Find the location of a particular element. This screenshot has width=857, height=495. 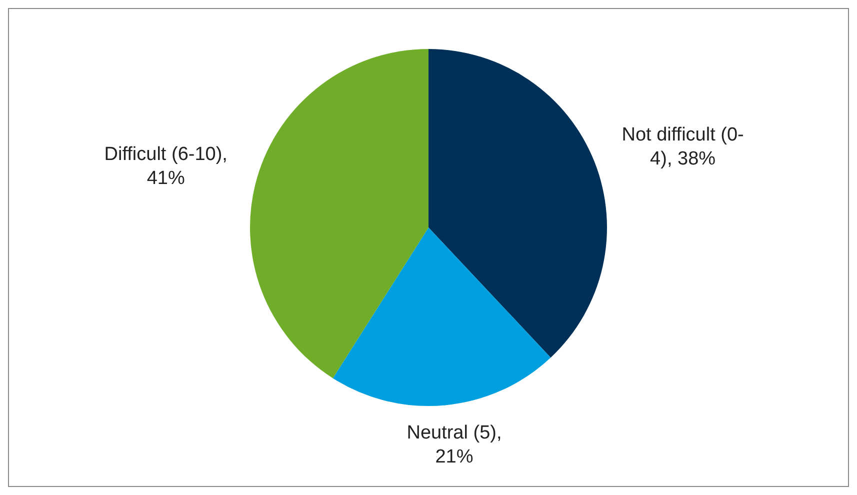

slice-label: Difficult (6-10), 41% is located at coordinates (166, 166).